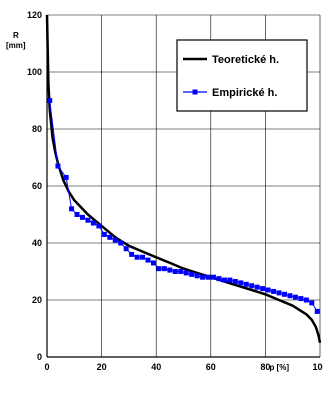 The width and height of the screenshot is (323, 403). Describe the element at coordinates (16, 35) in the screenshot. I see `y-axis-label: R` at that location.